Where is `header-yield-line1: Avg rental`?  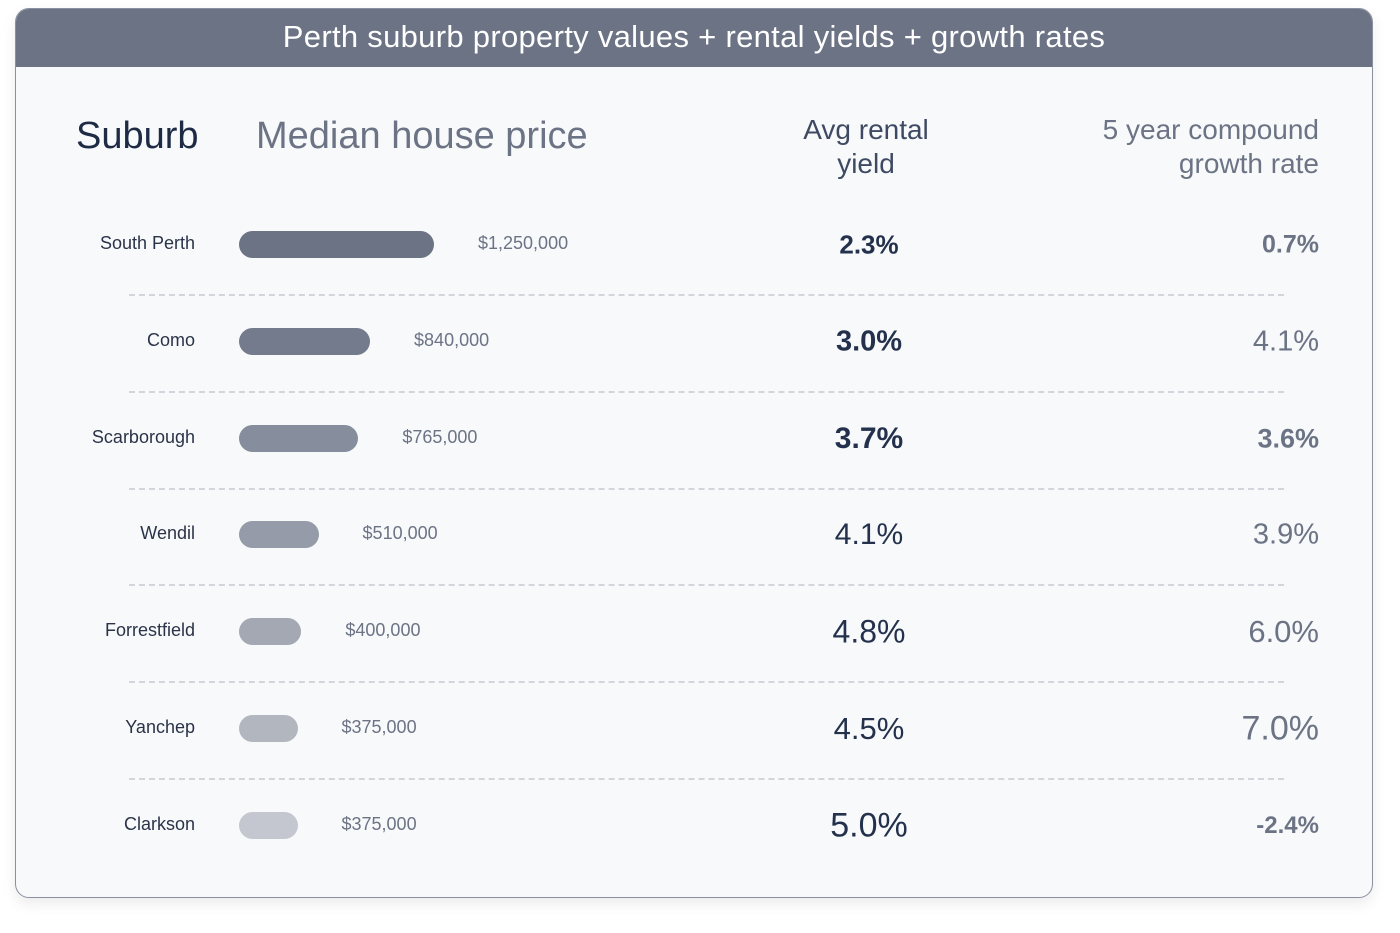 header-yield-line1: Avg rental is located at coordinates (866, 129).